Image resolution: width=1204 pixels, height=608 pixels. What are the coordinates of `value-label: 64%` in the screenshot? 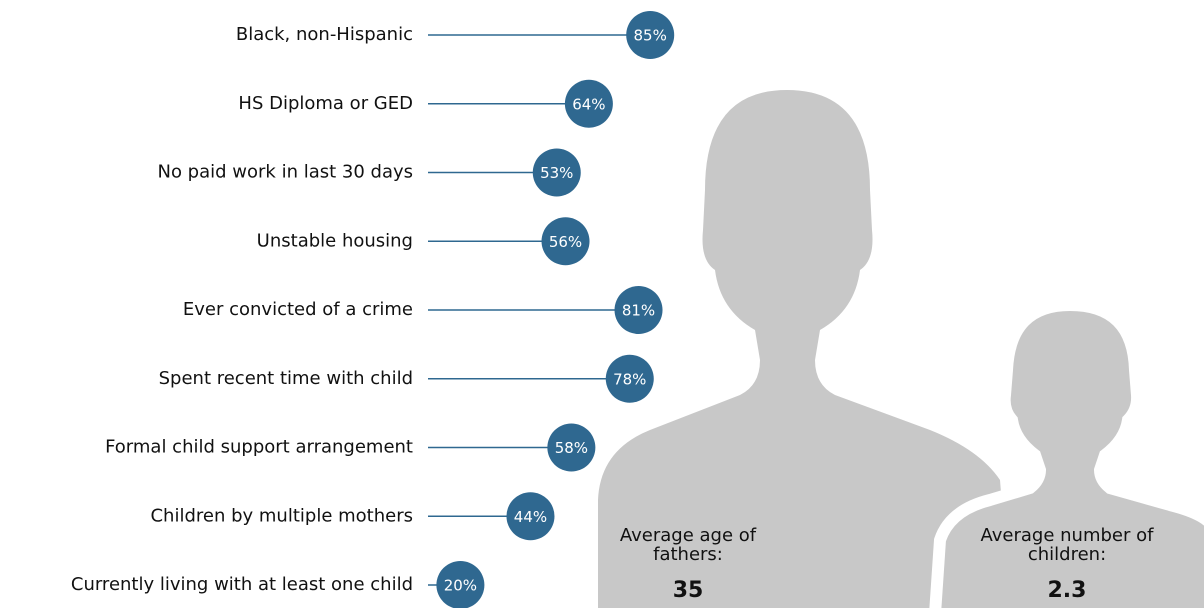 It's located at (588, 104).